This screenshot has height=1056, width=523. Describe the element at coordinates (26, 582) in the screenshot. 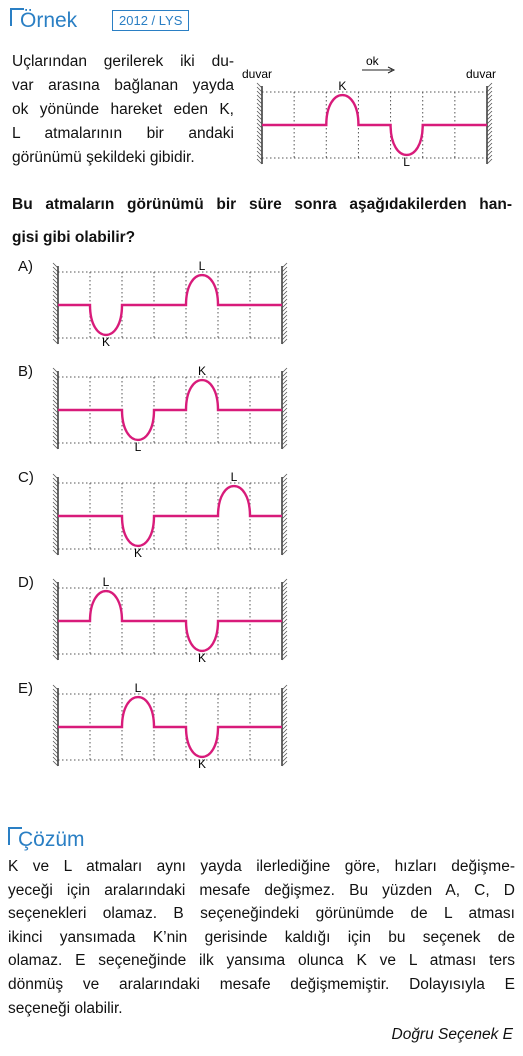

I see `option-label: D)` at that location.